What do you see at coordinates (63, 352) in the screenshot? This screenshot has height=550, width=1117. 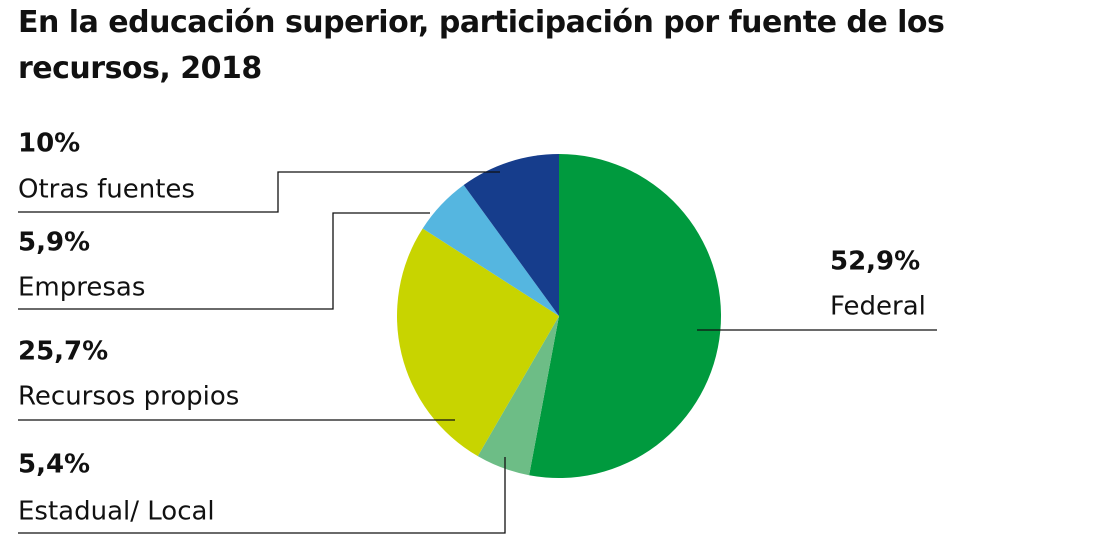 I see `value-label: 25,7%` at bounding box center [63, 352].